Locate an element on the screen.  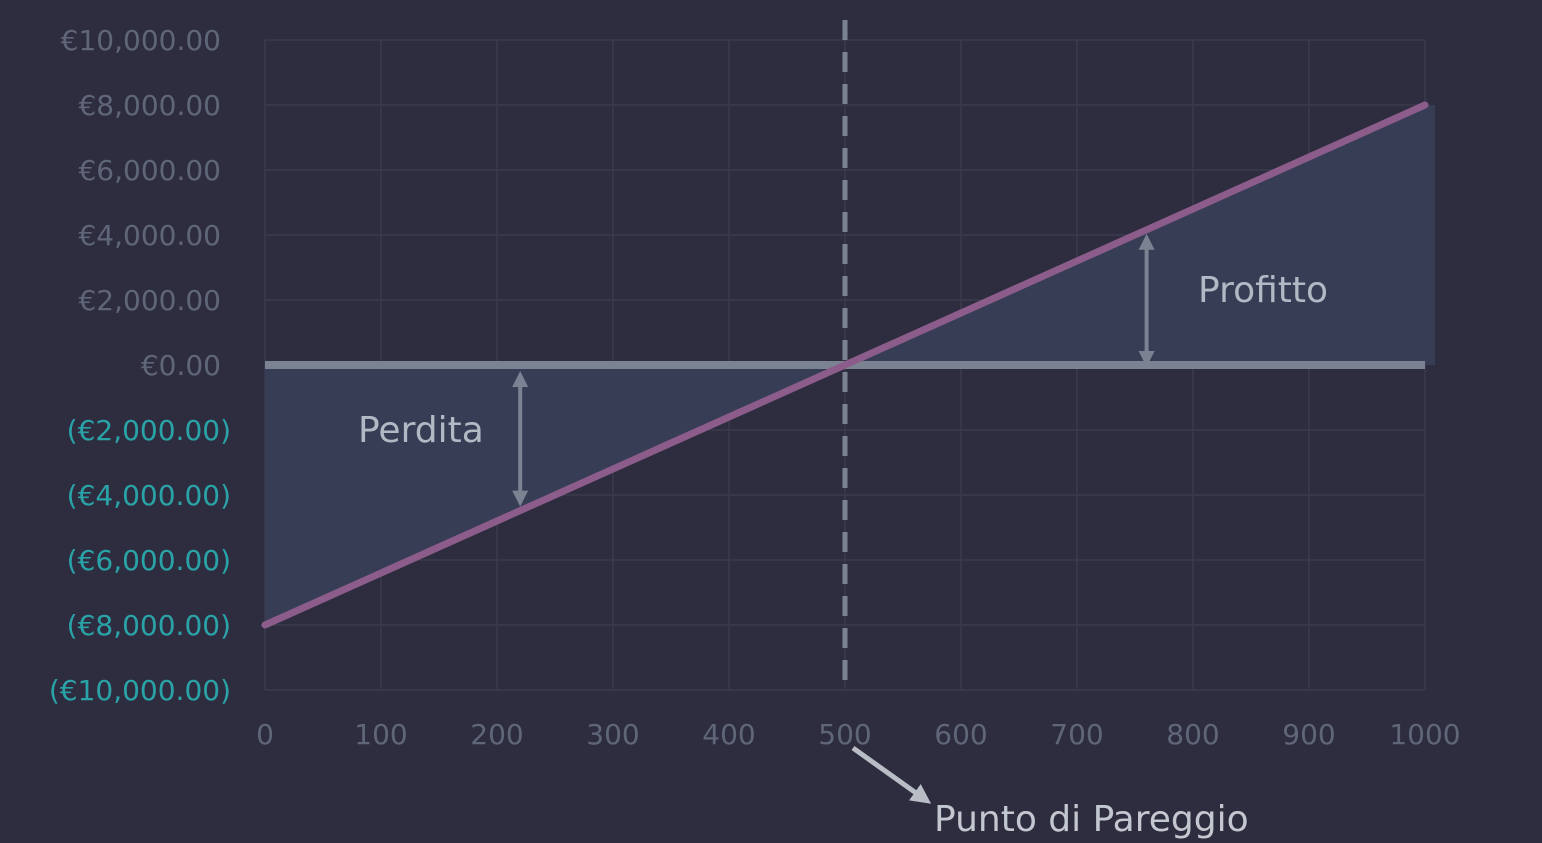
x-tick-label: 500 is located at coordinates (844, 734).